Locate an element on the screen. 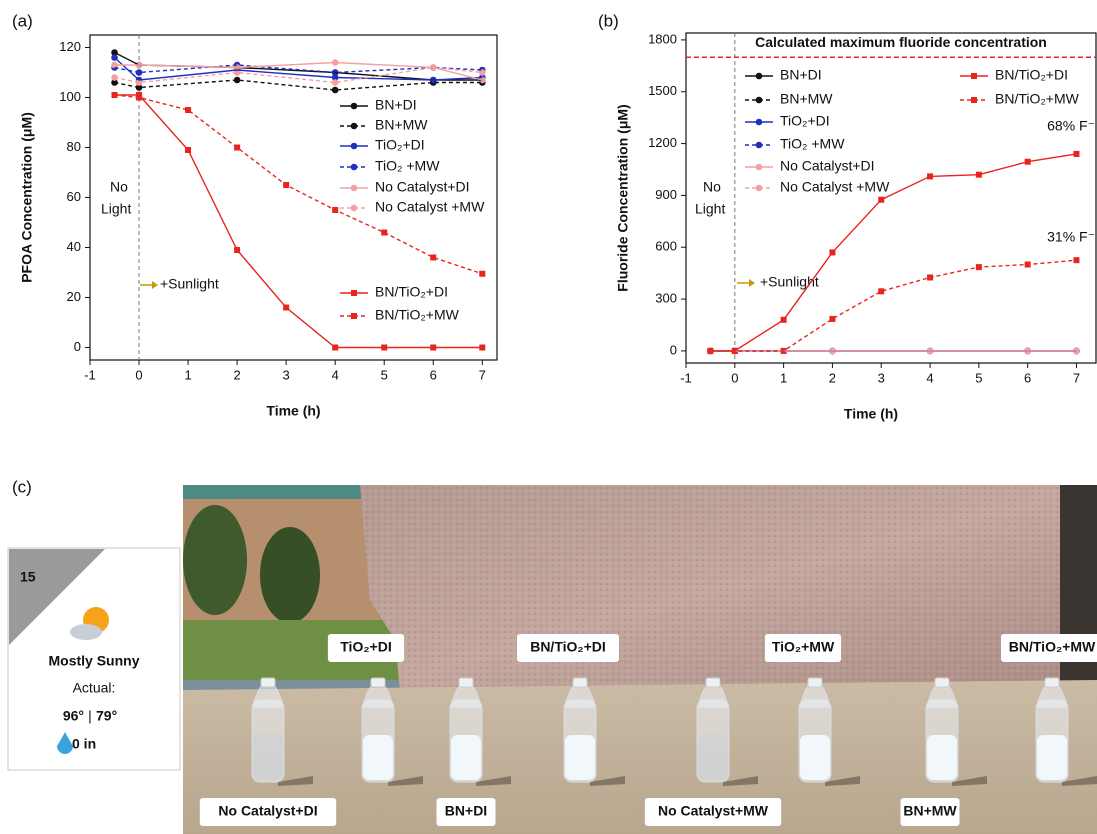  y-axis-title: PFOA Concentration (μM) is located at coordinates (27, 197).